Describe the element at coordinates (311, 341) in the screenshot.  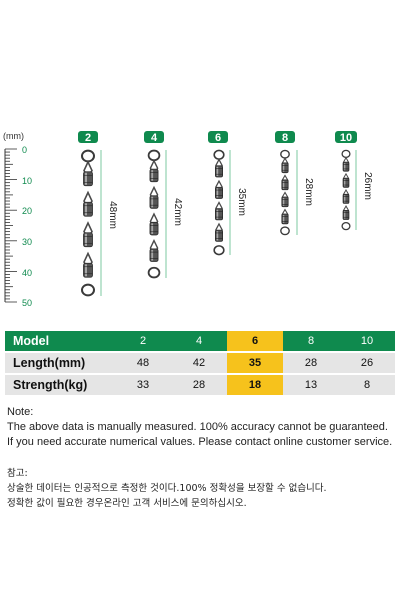
I see `model-cell: 8` at that location.